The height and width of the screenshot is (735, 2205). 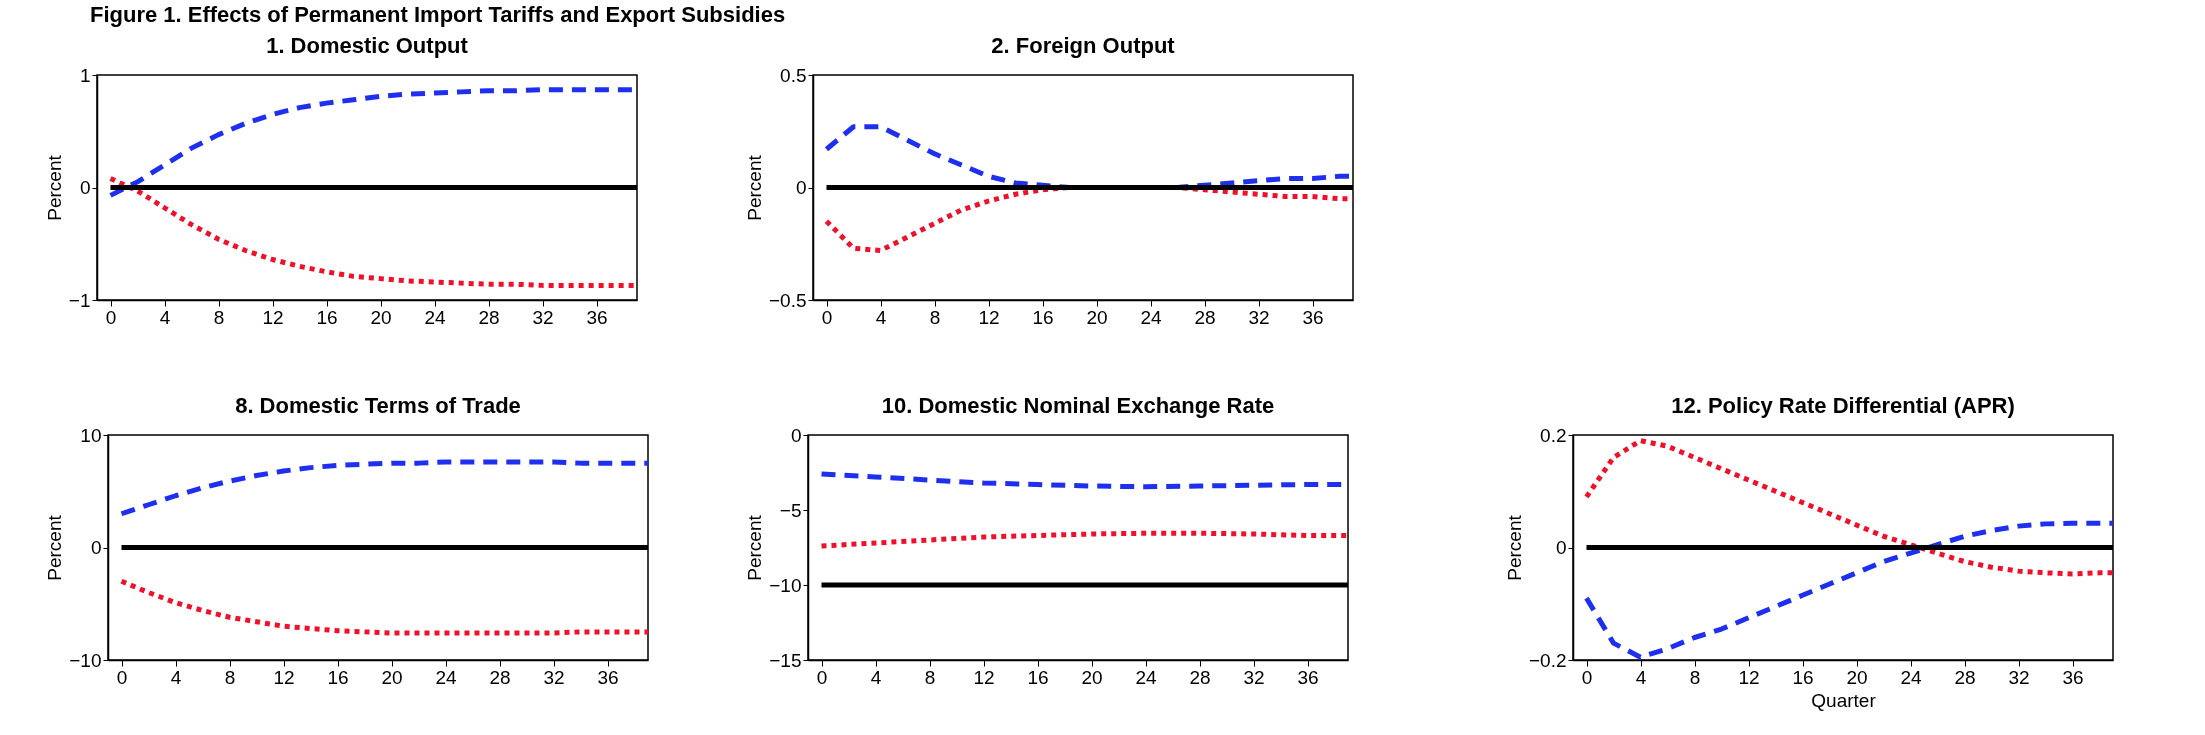 What do you see at coordinates (785, 660) in the screenshot?
I see `y-tick-label: −15` at bounding box center [785, 660].